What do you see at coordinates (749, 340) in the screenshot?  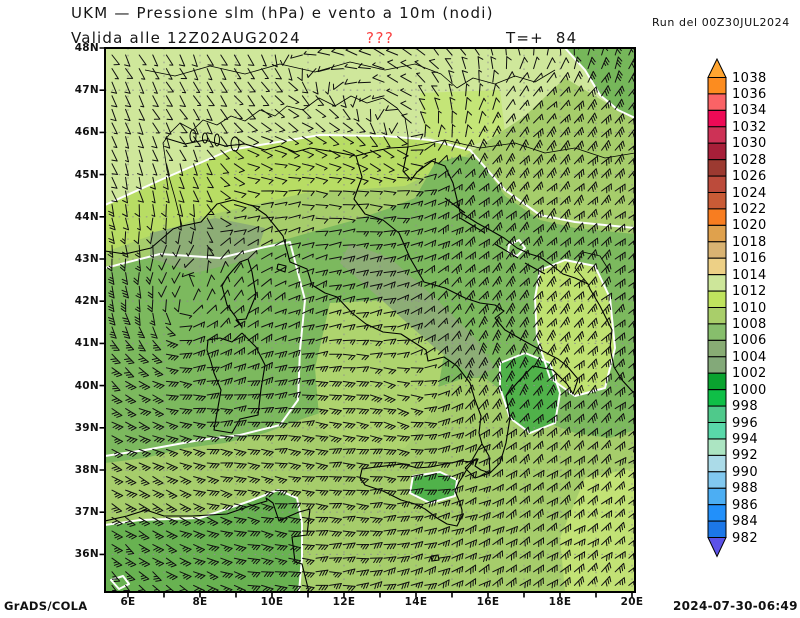 I see `colorbar-label: 1006` at bounding box center [749, 340].